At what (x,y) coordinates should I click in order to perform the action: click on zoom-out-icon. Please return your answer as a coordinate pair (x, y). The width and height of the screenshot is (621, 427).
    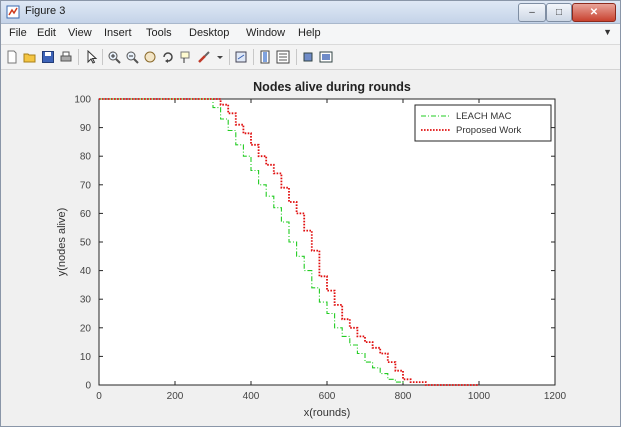
    Looking at the image, I should click on (132, 57).